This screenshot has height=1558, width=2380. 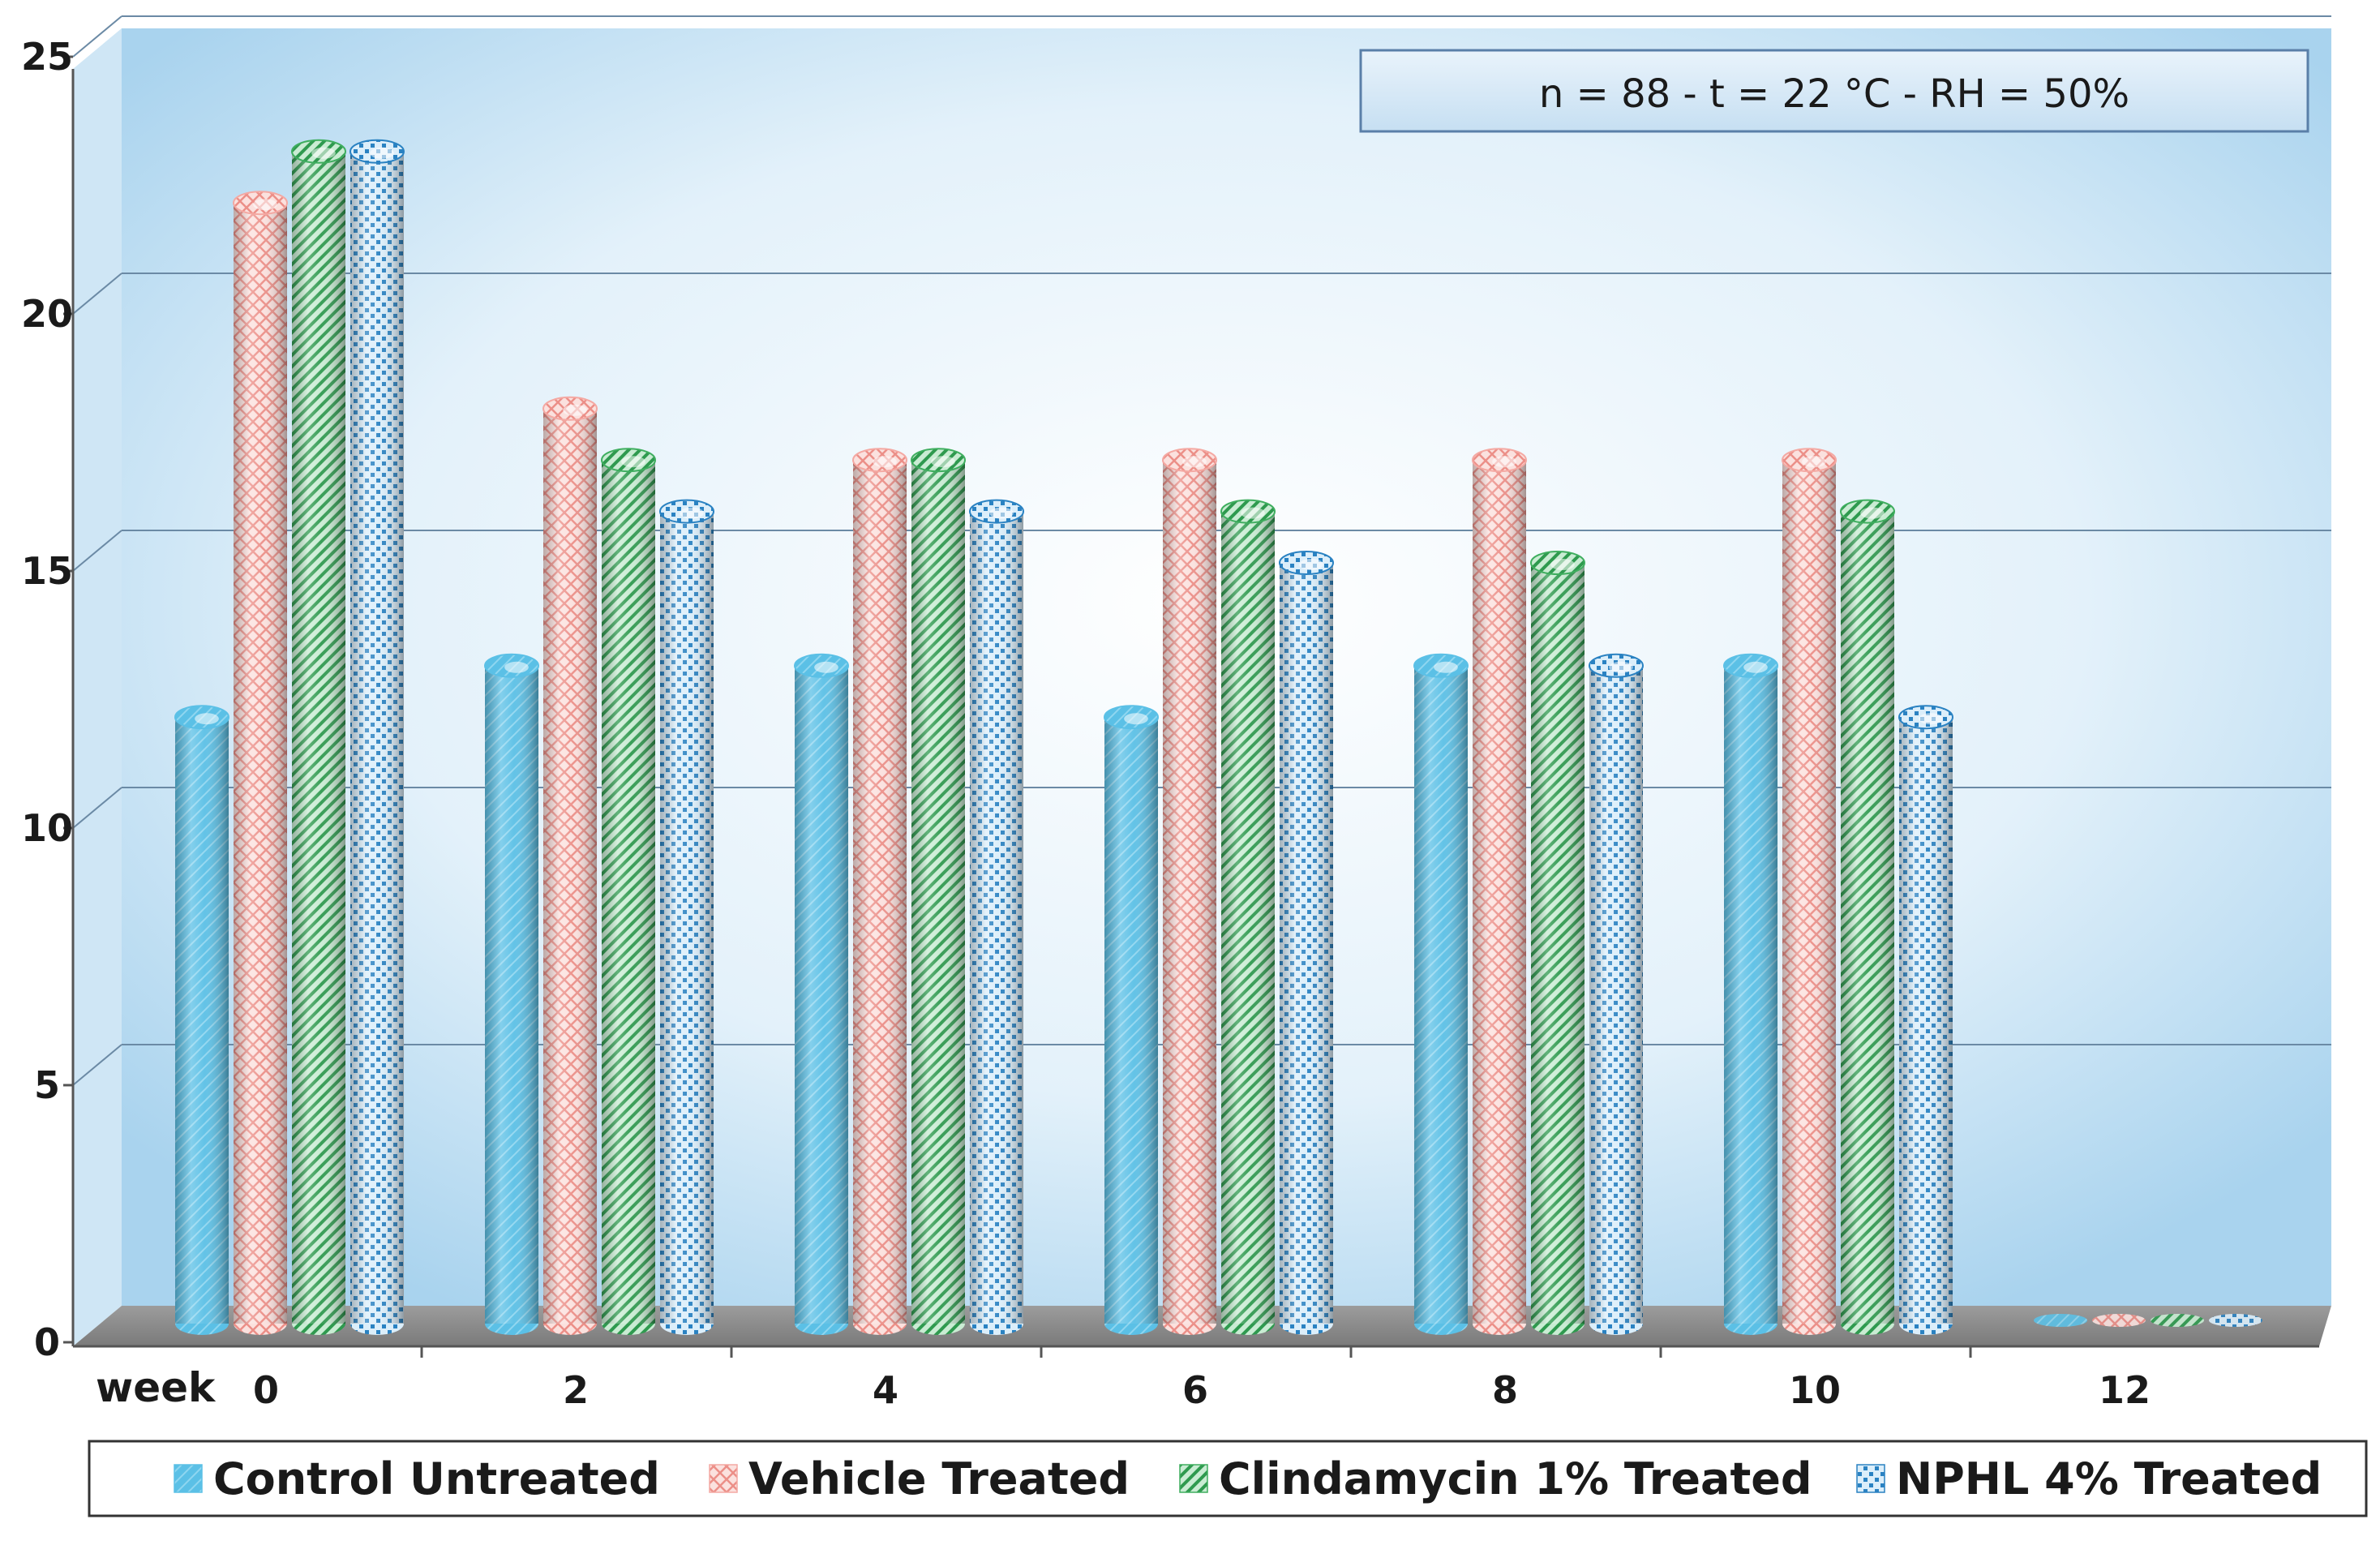 What do you see at coordinates (47, 1085) in the screenshot?
I see `y-tick-label: 5` at bounding box center [47, 1085].